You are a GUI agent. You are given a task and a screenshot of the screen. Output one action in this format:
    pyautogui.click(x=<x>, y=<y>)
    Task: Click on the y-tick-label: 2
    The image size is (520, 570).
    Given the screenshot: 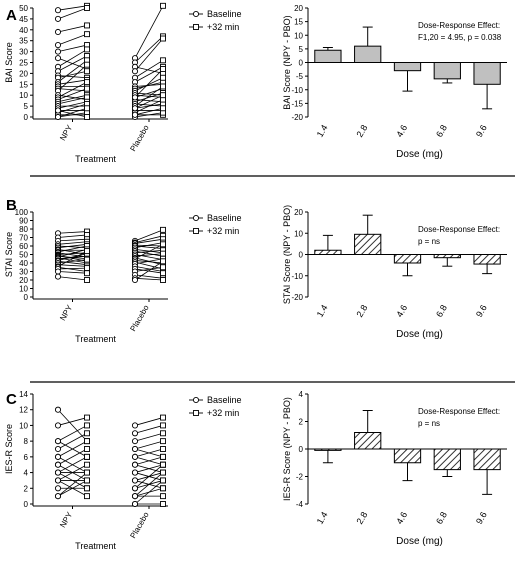 What is the action you would take?
    pyautogui.click(x=301, y=422)
    